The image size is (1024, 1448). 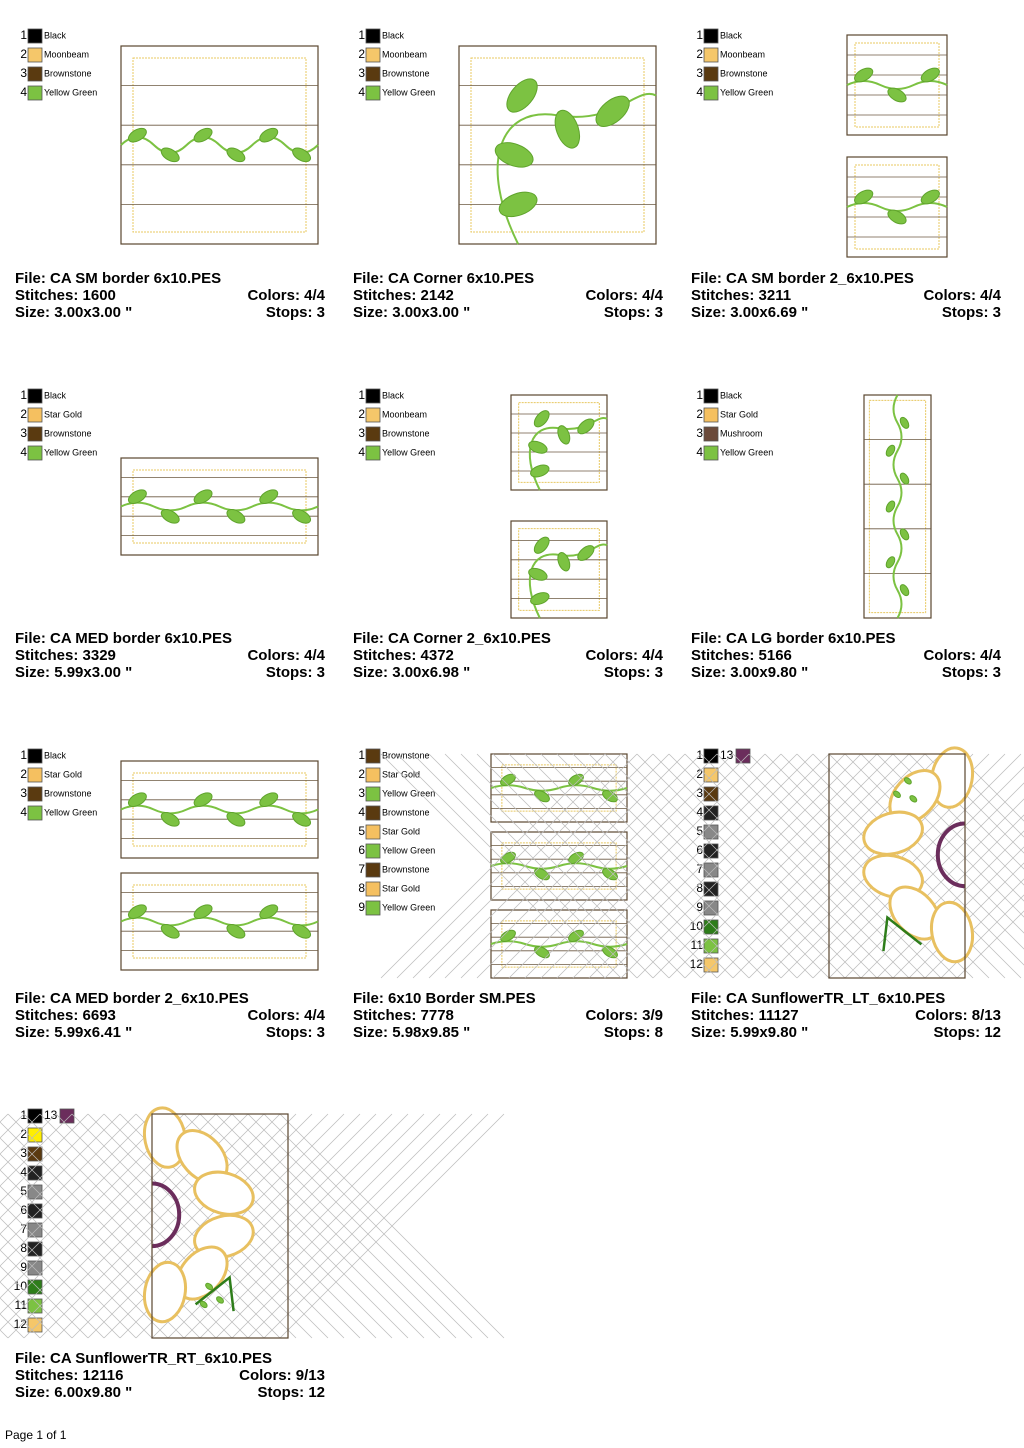 What do you see at coordinates (411, 1032) in the screenshot?
I see `info-line: Size: 5.98x9.85 "` at bounding box center [411, 1032].